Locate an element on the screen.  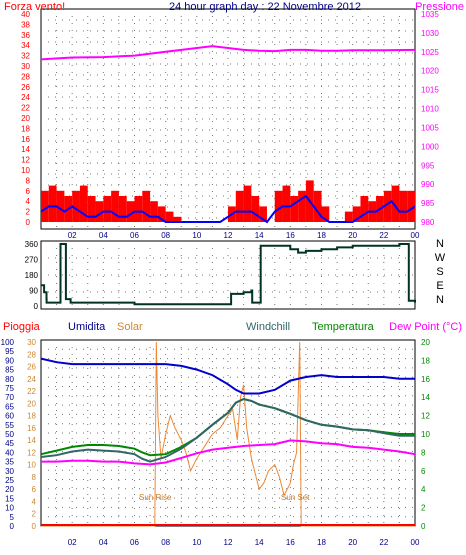
pressure-tick-label: 1000 is located at coordinates (430, 146).